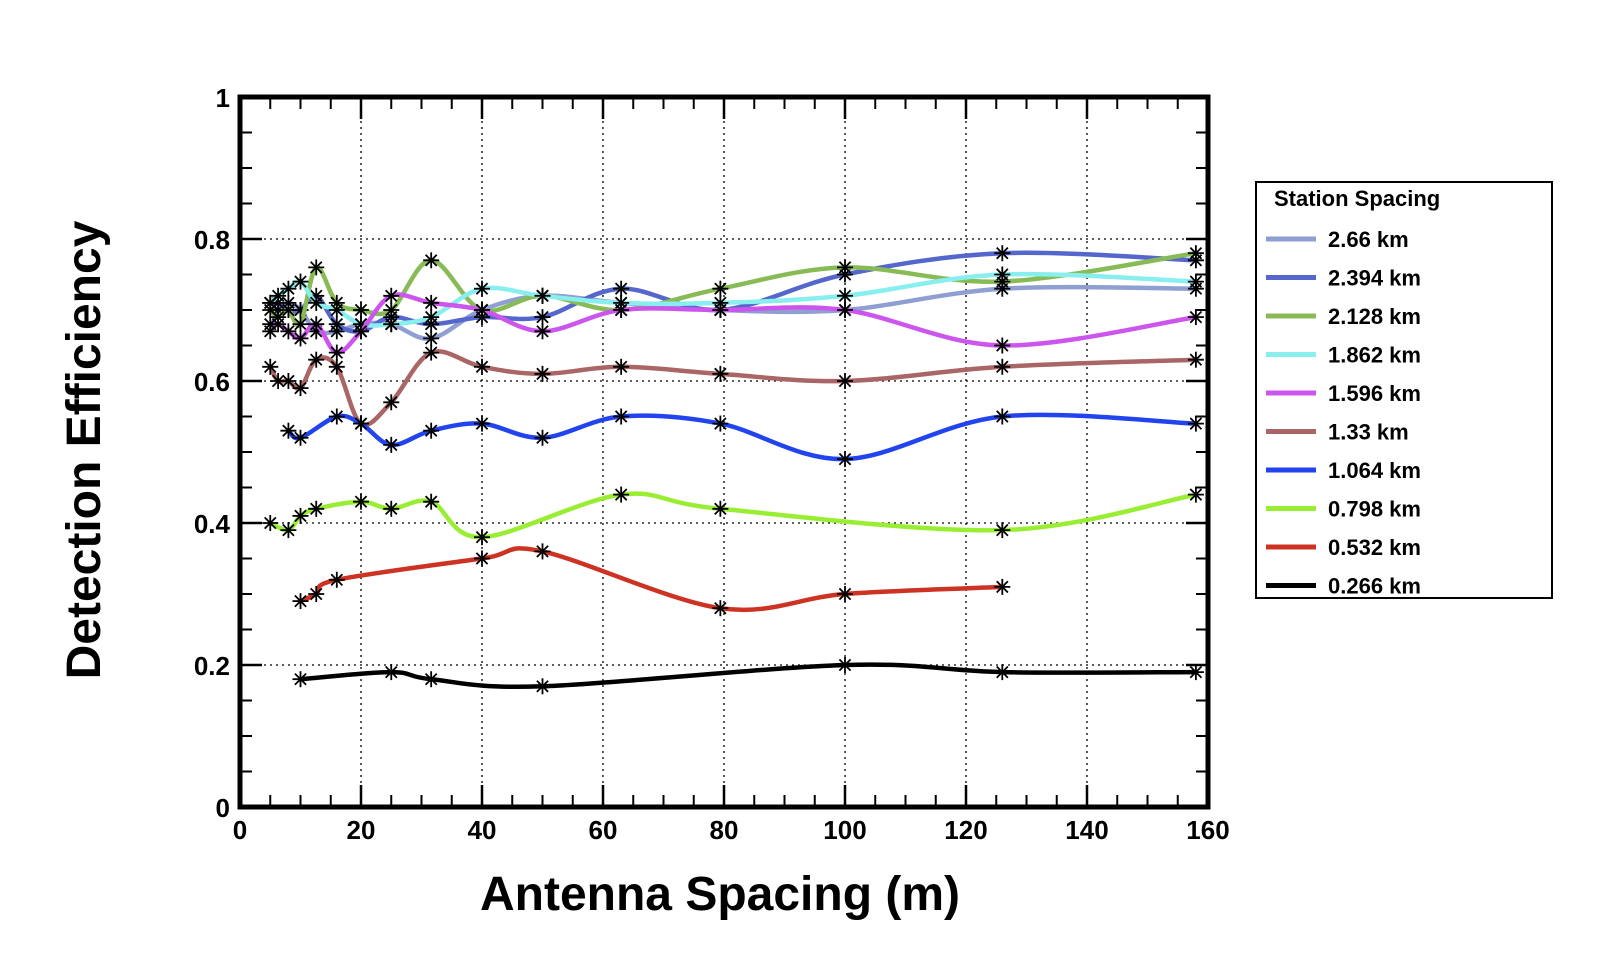 The width and height of the screenshot is (1607, 973). Describe the element at coordinates (1357, 198) in the screenshot. I see `legend-title: Station Spacing` at that location.